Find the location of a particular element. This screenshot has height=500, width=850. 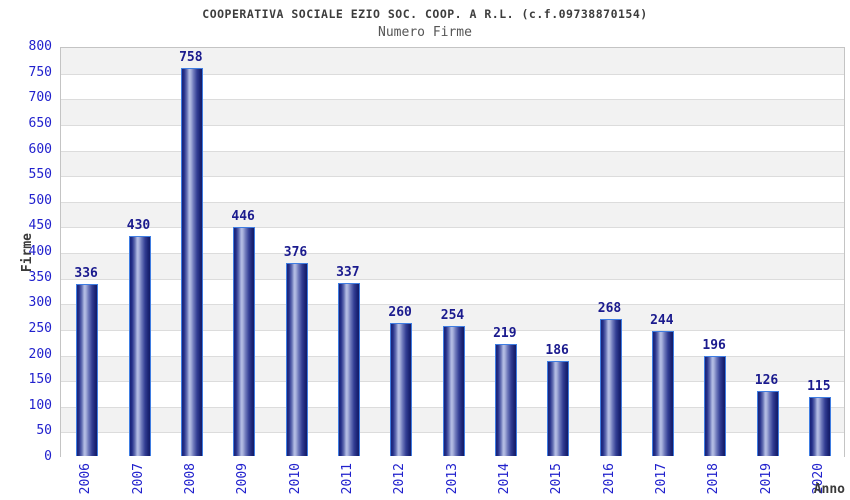

bar-value-label: 268 is located at coordinates (609, 308).